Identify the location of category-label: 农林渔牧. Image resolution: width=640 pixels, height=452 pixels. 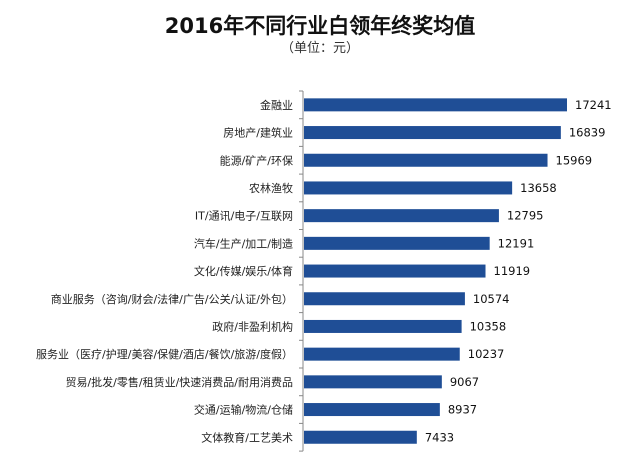
(271, 188).